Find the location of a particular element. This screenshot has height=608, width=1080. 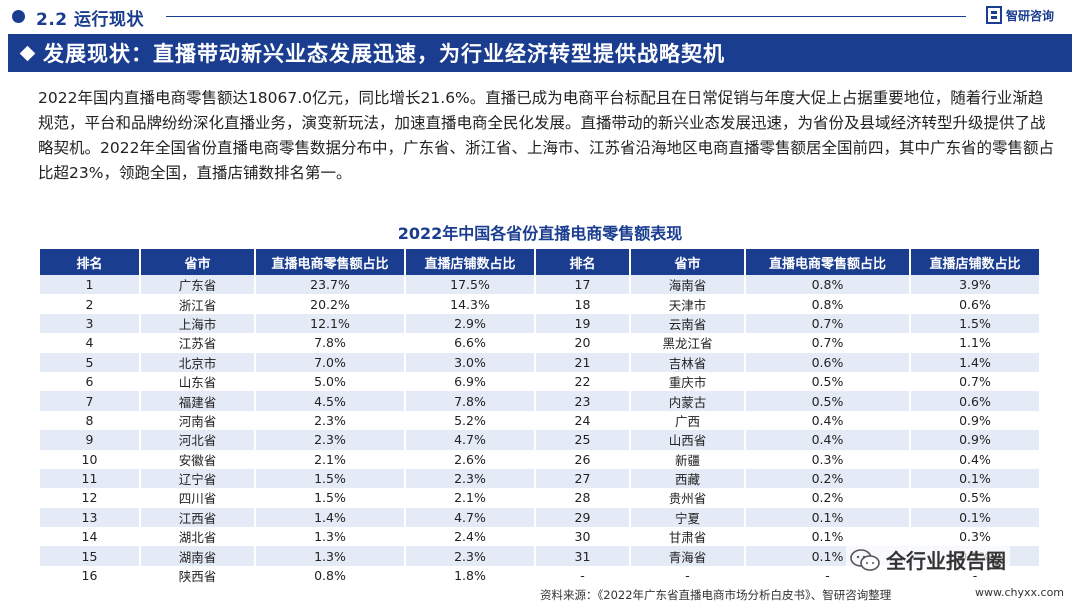

column-header: 直播店铺数占比 is located at coordinates (470, 262).